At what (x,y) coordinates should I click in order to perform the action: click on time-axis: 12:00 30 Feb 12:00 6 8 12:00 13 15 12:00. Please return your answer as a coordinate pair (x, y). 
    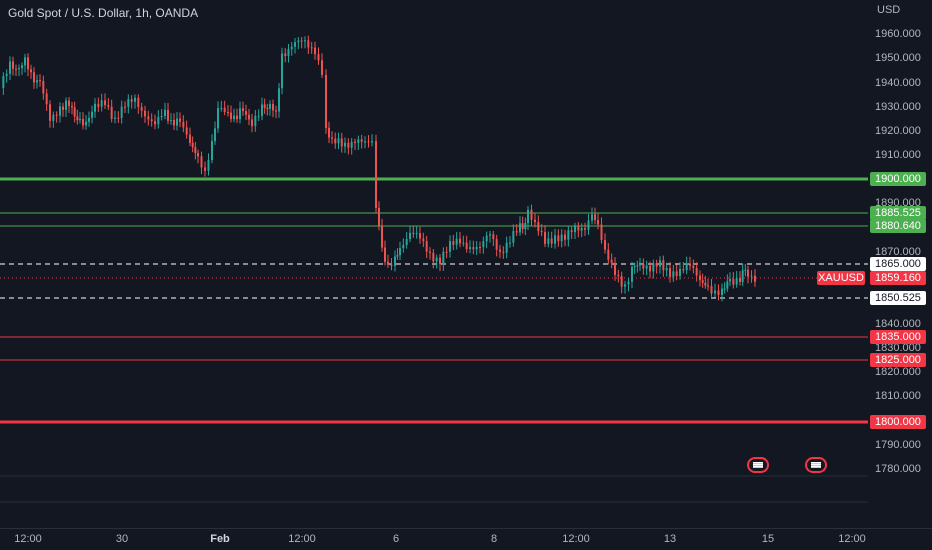
    Looking at the image, I should click on (466, 539).